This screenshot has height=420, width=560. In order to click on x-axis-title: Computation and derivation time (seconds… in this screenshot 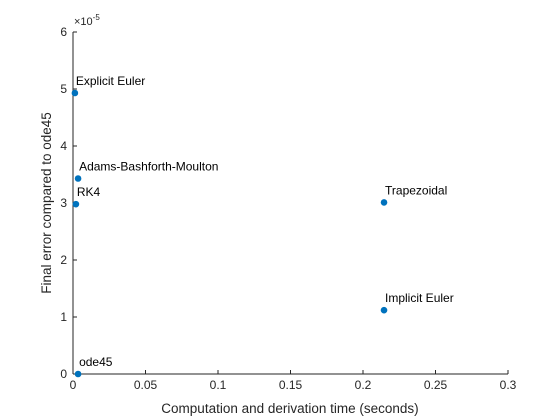, I will do `click(289, 408)`.